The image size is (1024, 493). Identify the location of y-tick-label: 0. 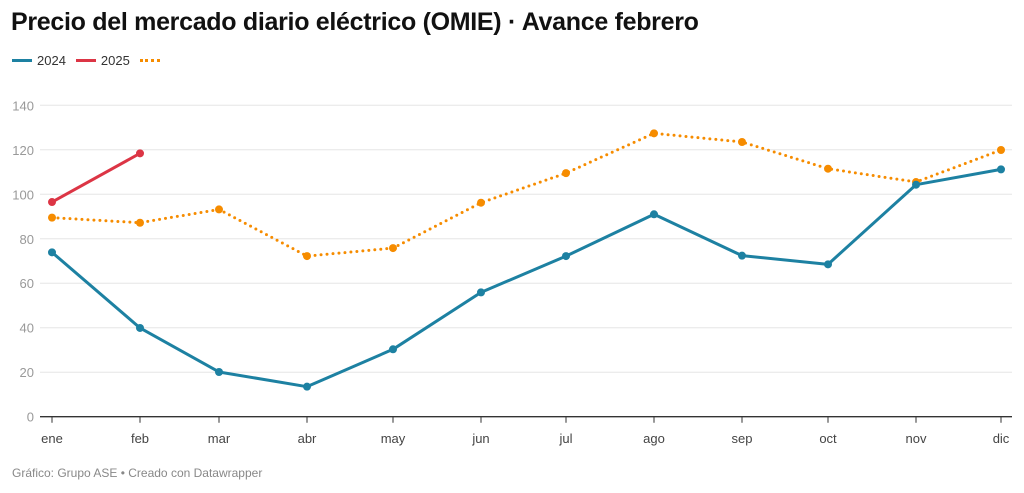
(30, 417).